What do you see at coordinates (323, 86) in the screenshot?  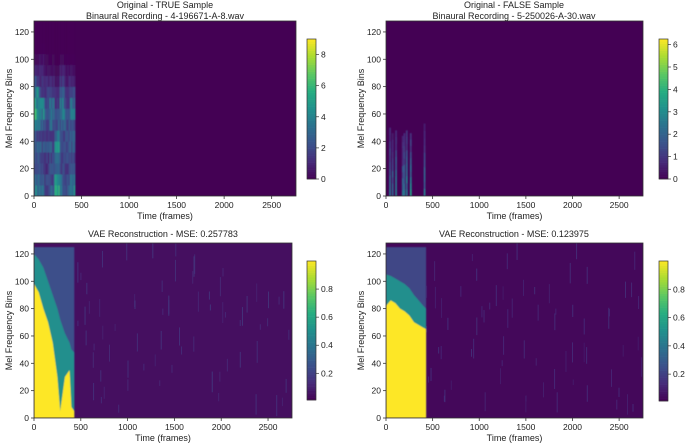 I see `colorbar-tick-label: 6` at bounding box center [323, 86].